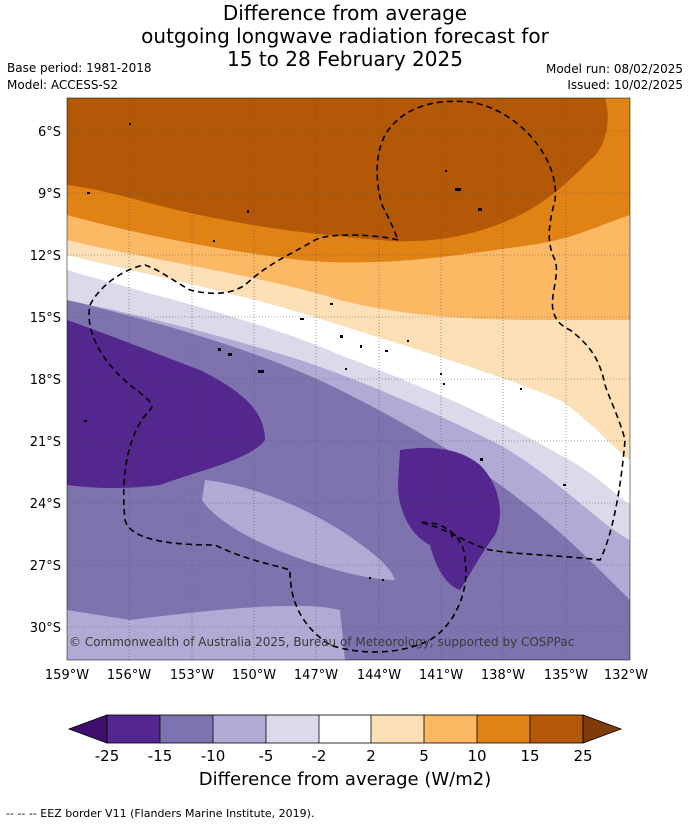  What do you see at coordinates (345, 36) in the screenshot?
I see `title-line-2: outgoing longwave radiation forecast for` at bounding box center [345, 36].